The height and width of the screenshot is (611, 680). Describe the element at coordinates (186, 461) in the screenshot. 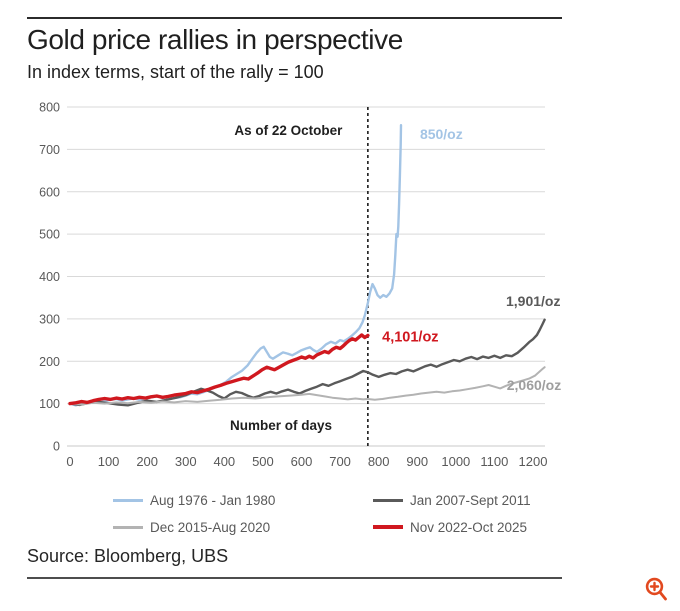

I see `x-tick-label-300: 300` at that location.